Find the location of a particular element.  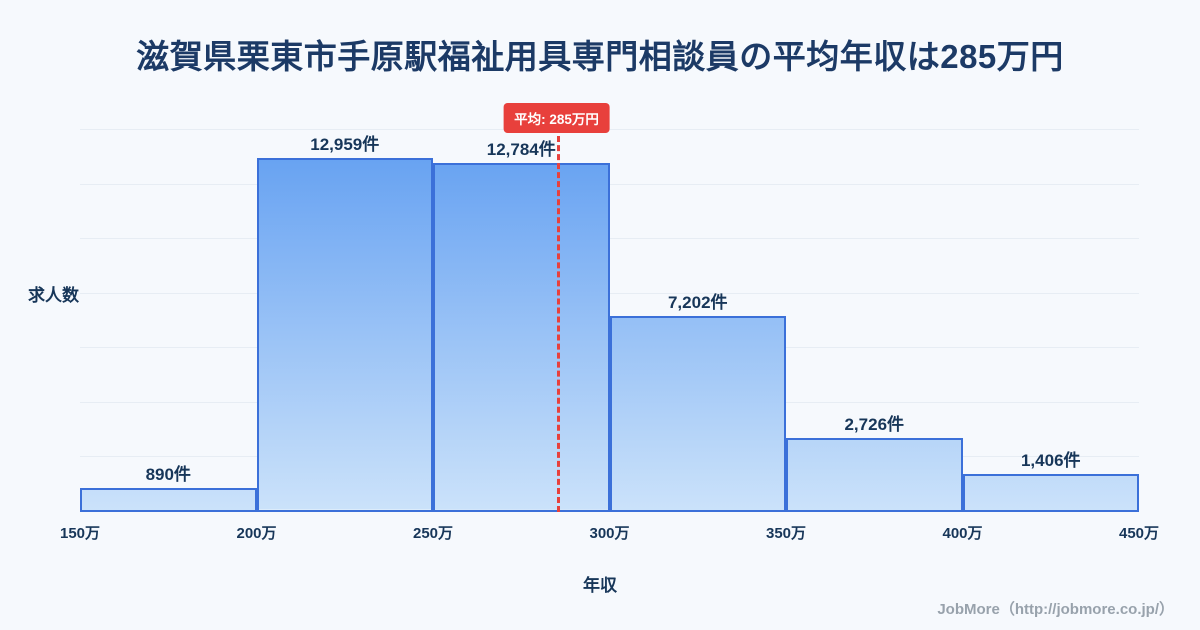

x-tick-label: 250万 is located at coordinates (433, 533).